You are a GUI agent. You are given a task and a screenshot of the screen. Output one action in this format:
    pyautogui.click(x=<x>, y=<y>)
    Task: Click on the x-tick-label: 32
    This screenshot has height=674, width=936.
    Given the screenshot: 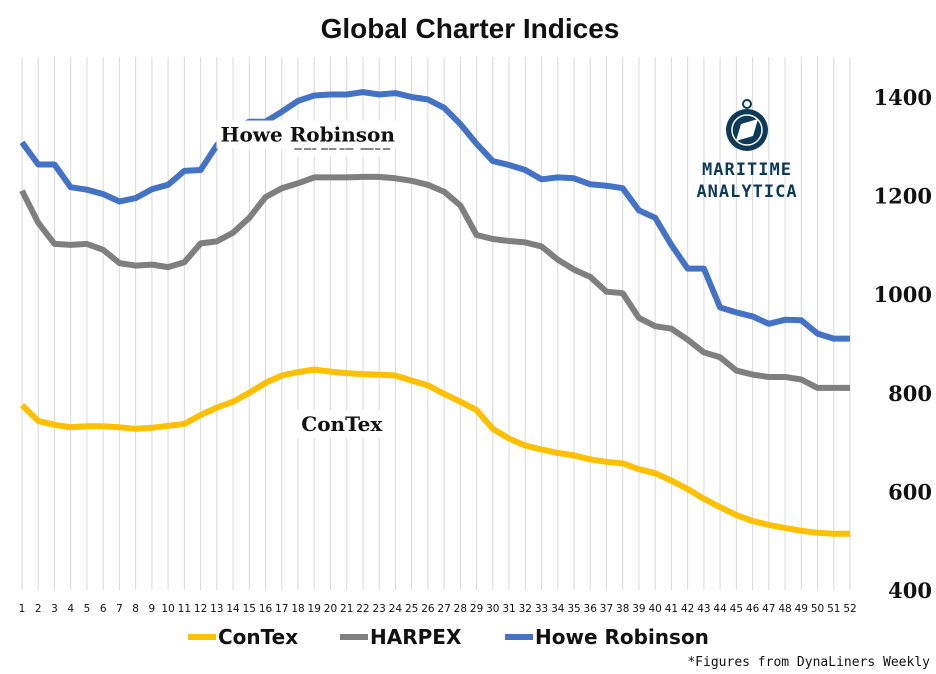 What is the action you would take?
    pyautogui.click(x=525, y=609)
    